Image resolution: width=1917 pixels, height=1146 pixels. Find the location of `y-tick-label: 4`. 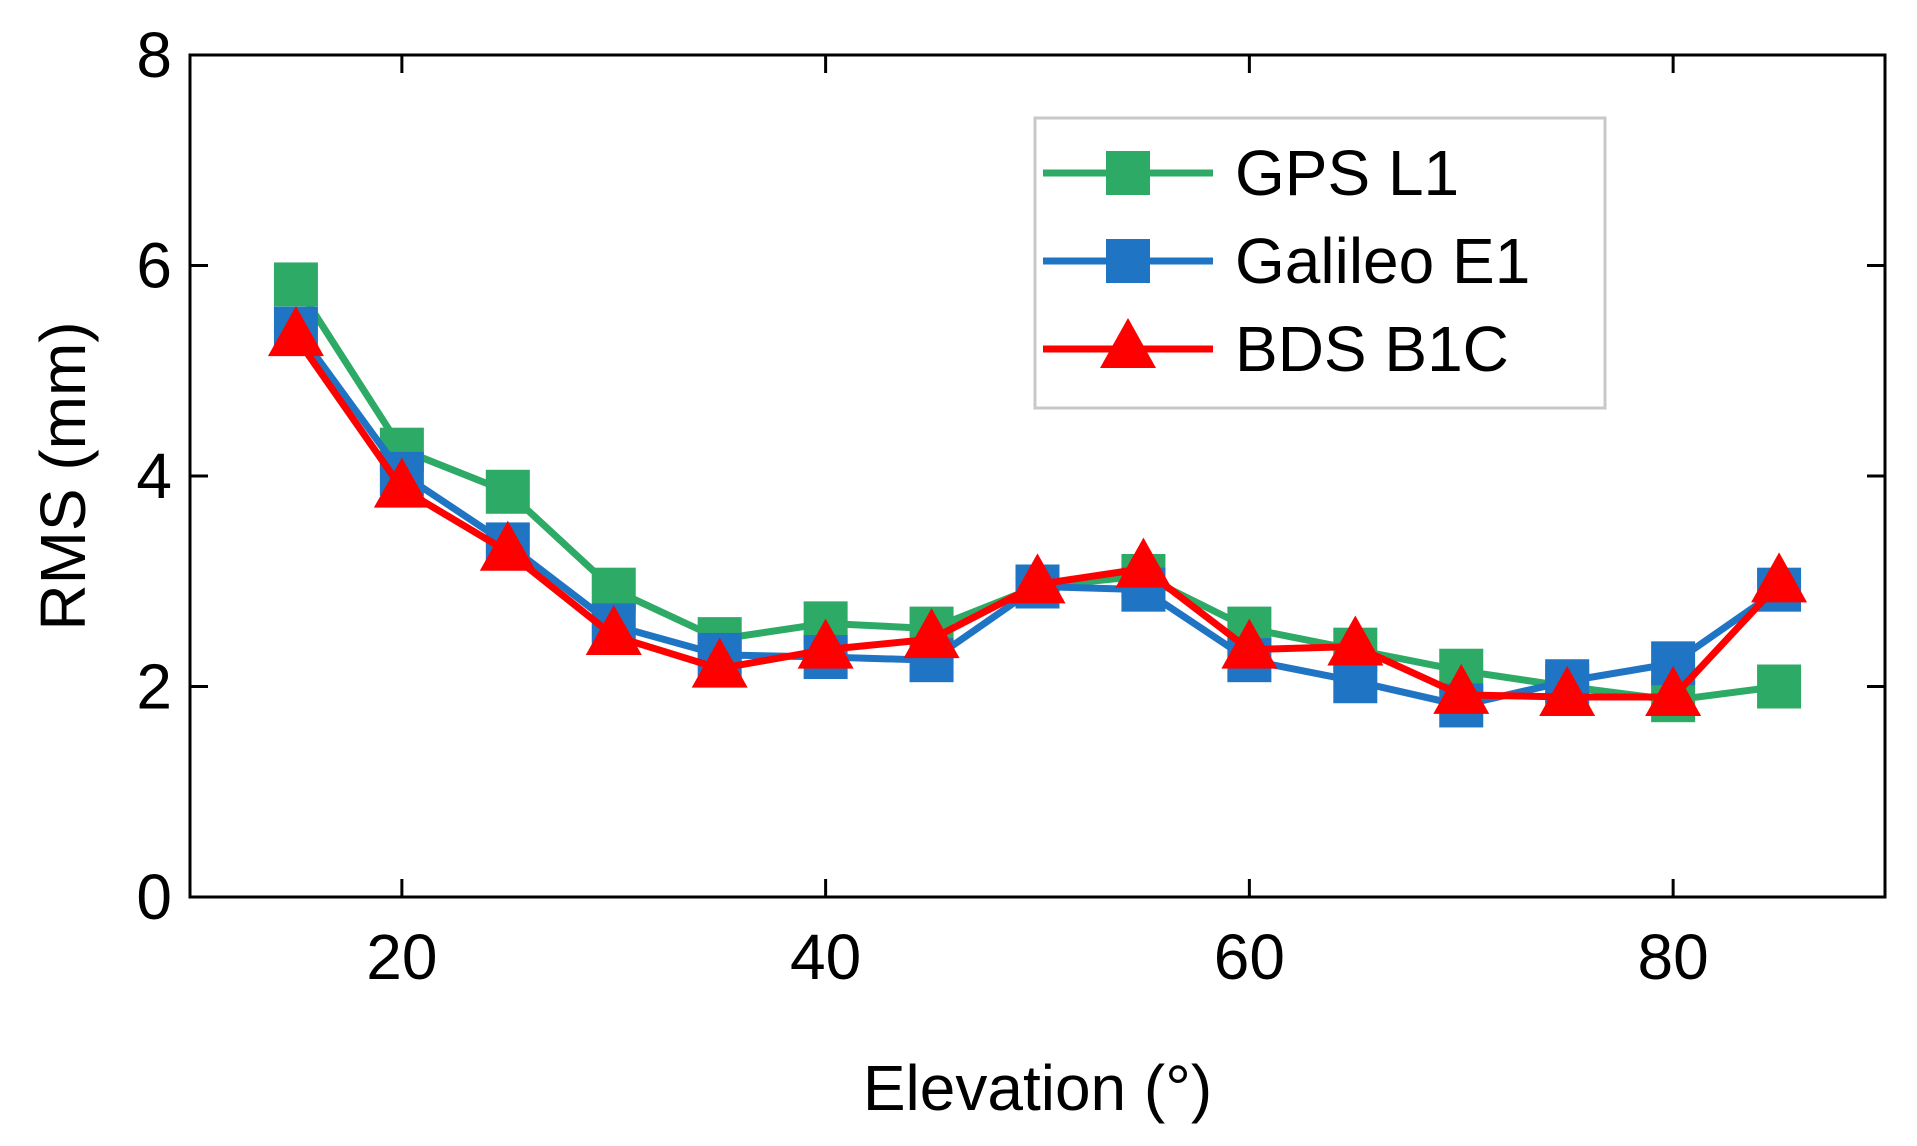

y-tick-label: 4 is located at coordinates (154, 476).